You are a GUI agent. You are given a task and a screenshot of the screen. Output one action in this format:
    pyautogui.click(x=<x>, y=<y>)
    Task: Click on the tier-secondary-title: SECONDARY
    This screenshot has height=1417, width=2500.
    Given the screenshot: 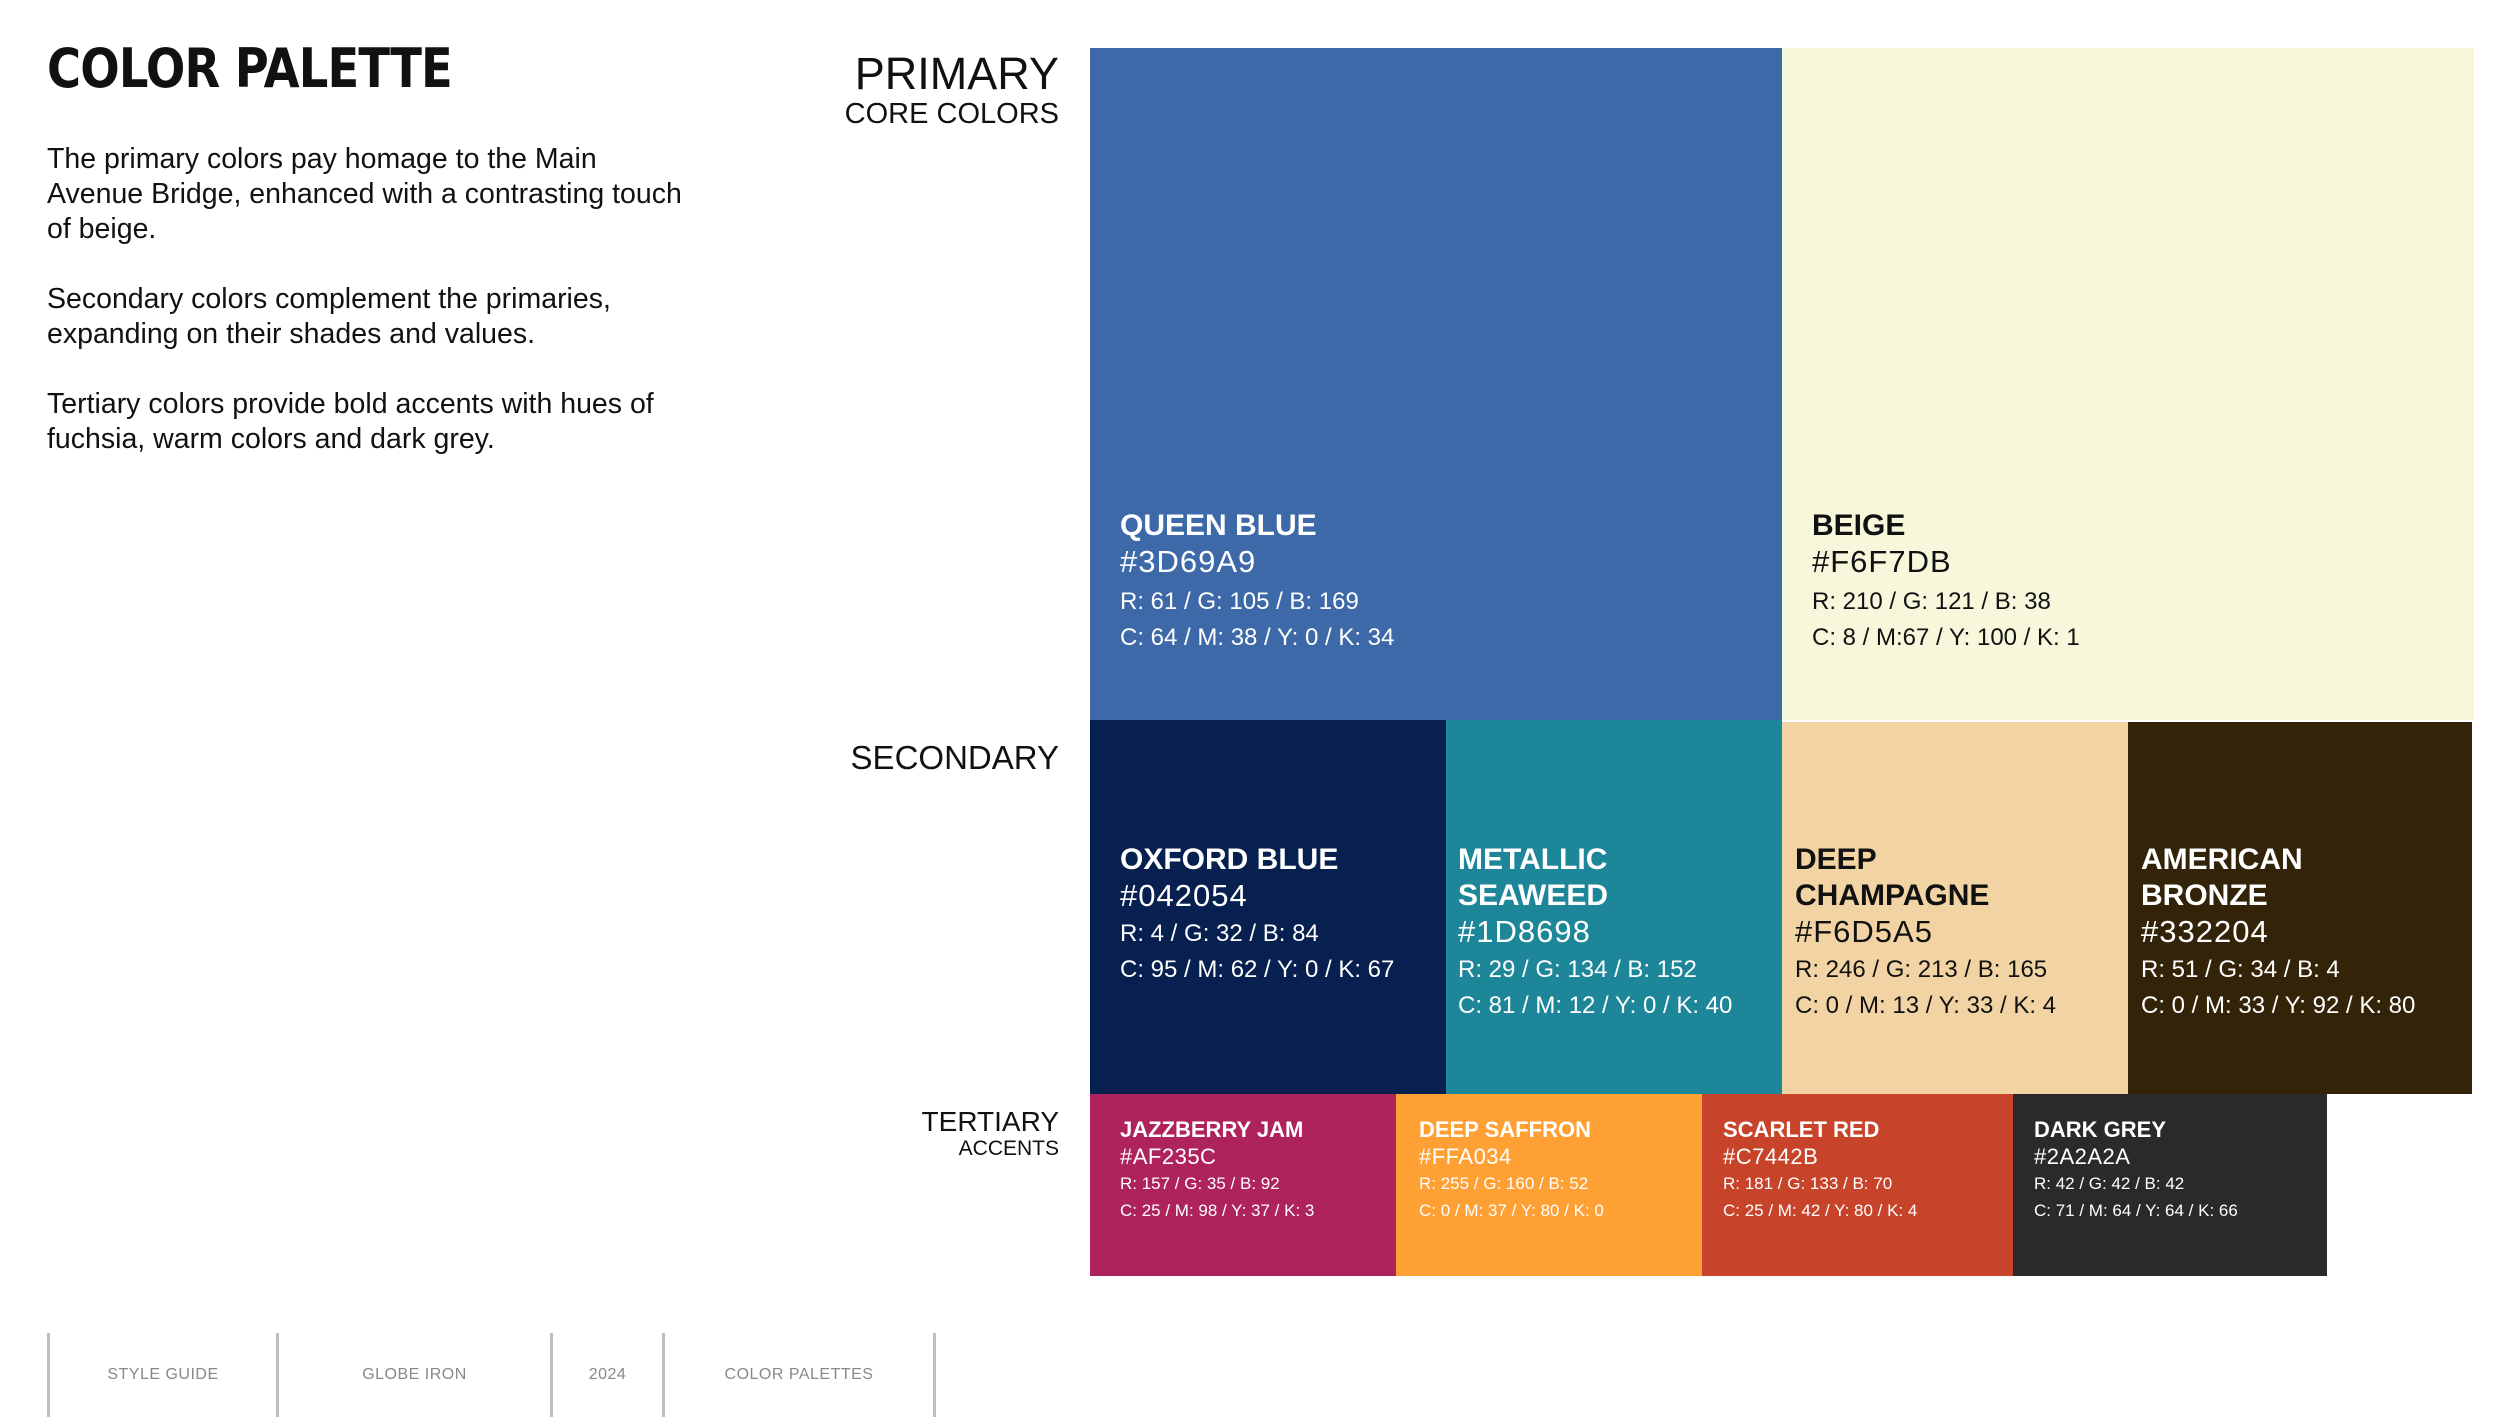 What is the action you would take?
    pyautogui.click(x=954, y=757)
    